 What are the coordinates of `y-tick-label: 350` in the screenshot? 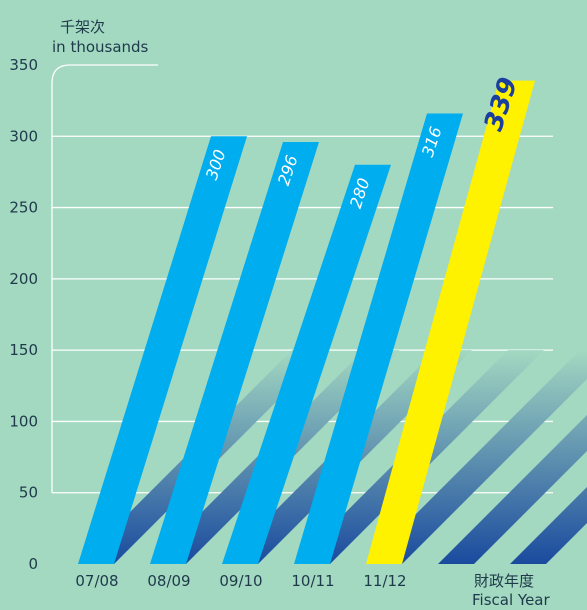 It's located at (23, 65).